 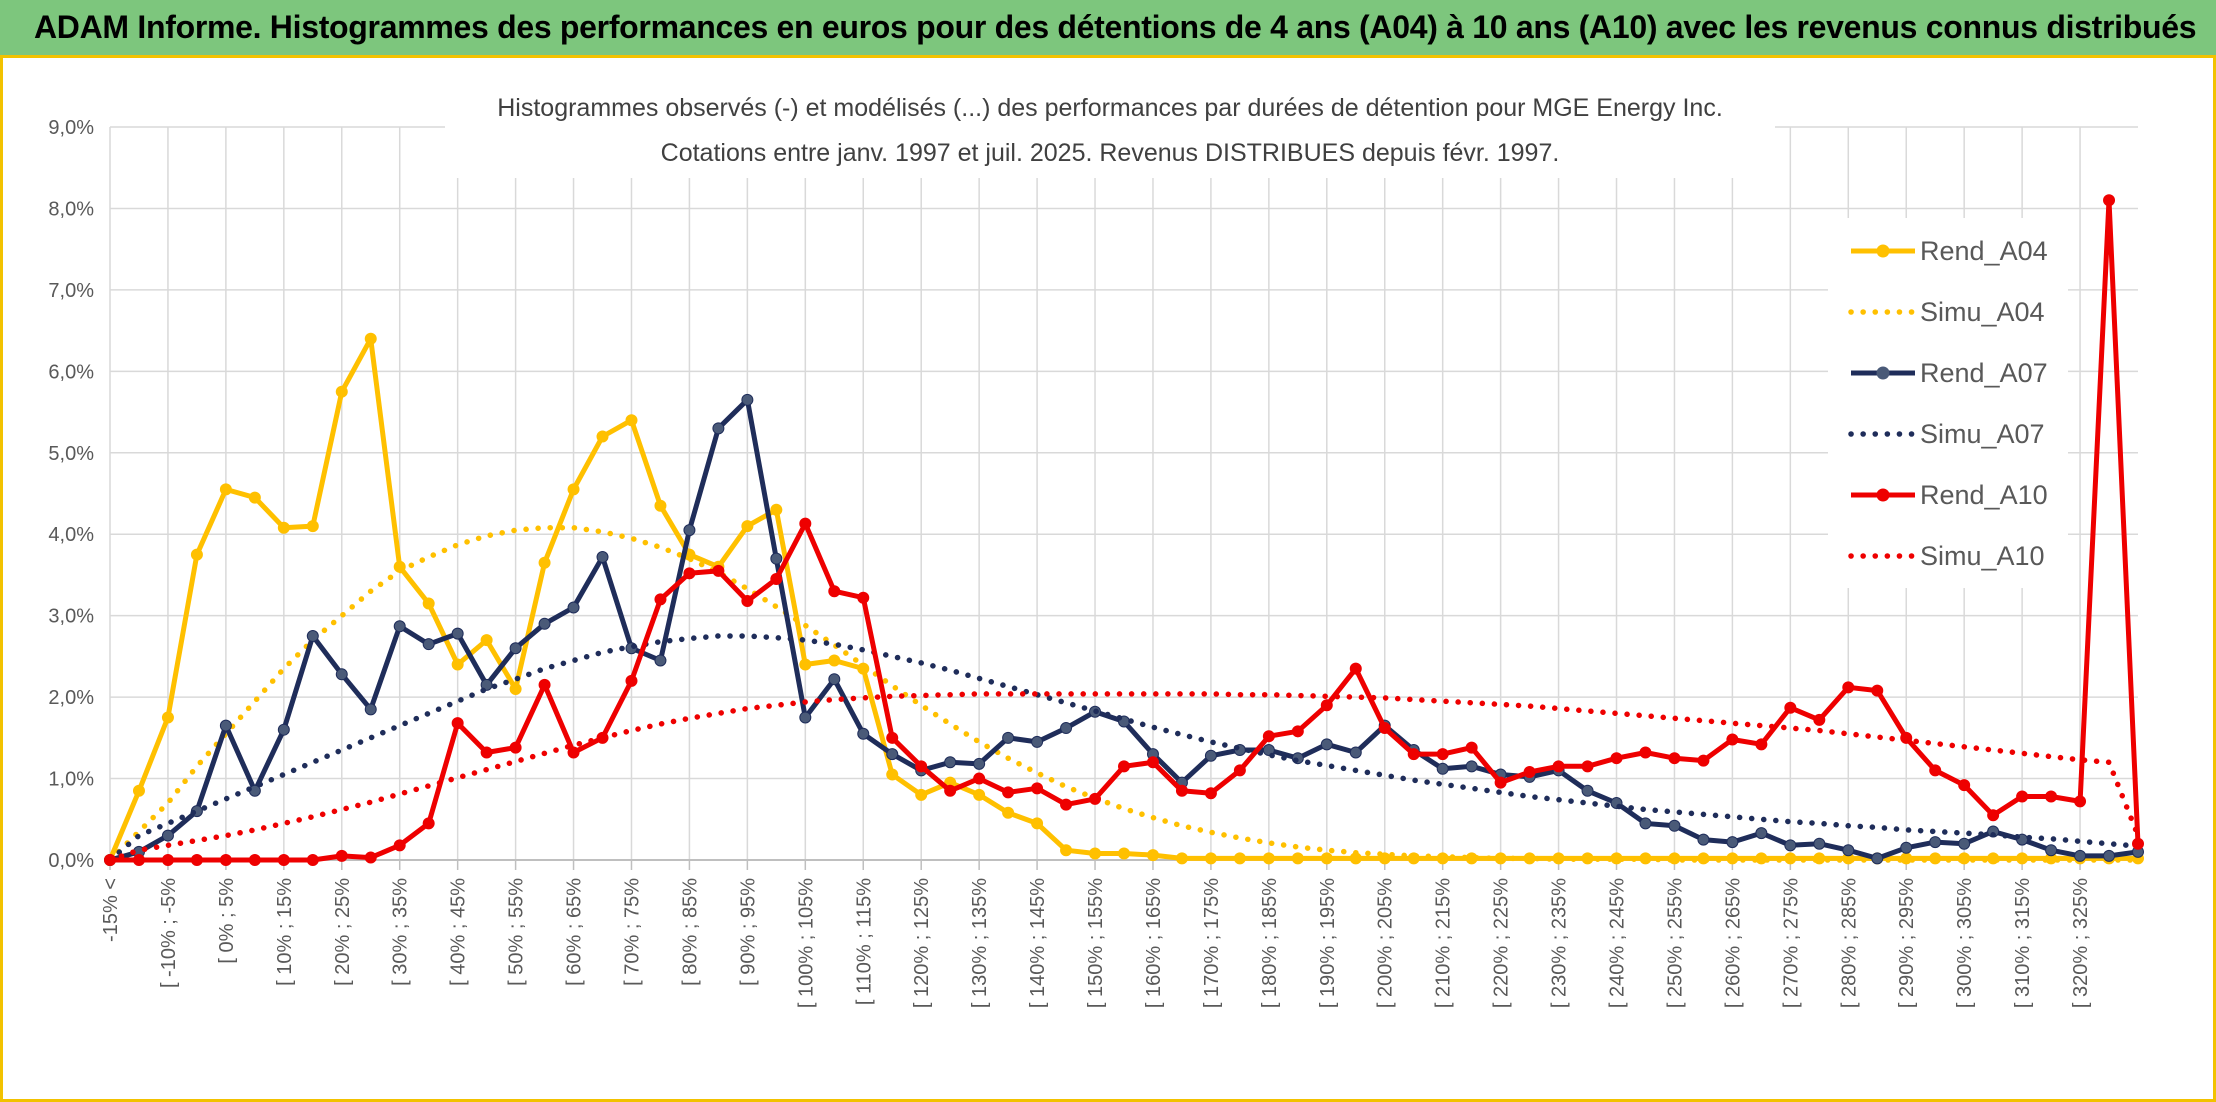 I want to click on x-tick-label: [ 10% ; 15%, so click(x=285, y=932).